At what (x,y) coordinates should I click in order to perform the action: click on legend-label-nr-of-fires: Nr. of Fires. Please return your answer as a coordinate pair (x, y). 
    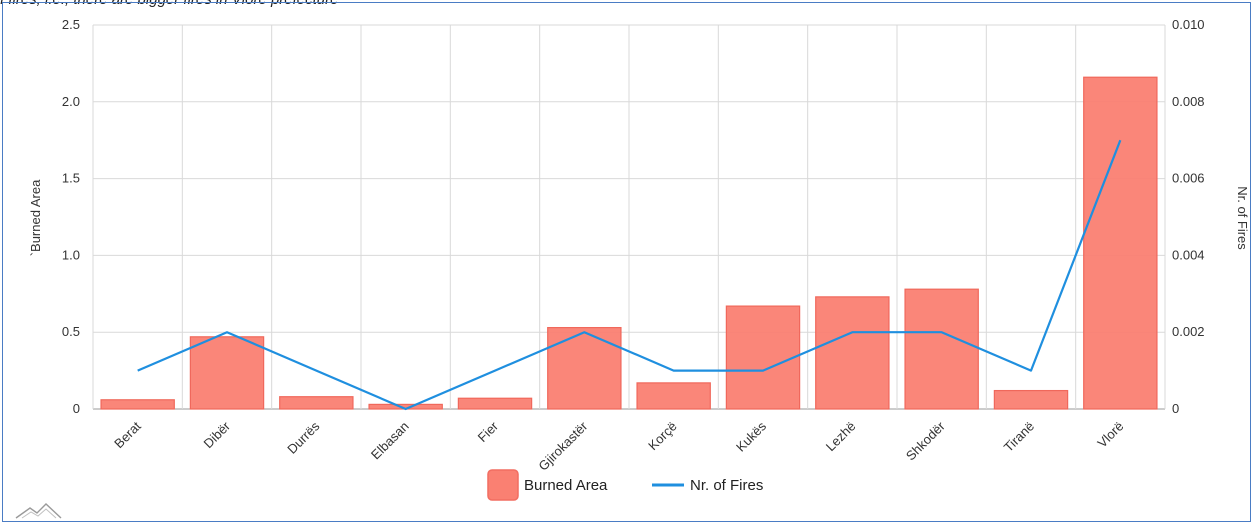
    Looking at the image, I should click on (726, 485).